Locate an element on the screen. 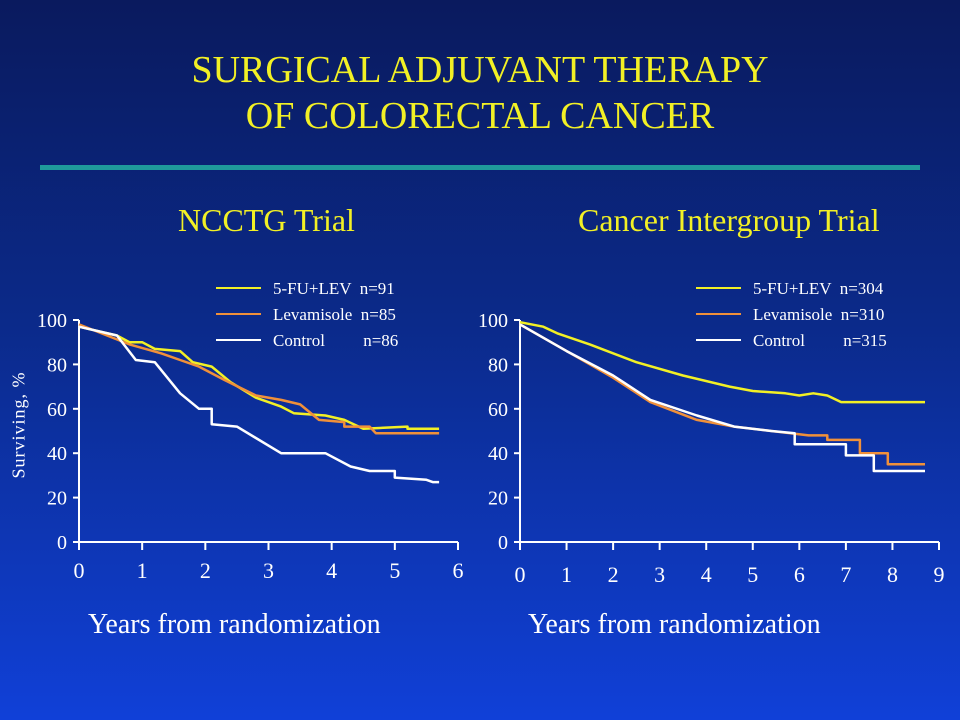  x-tick-label: 8 is located at coordinates (892, 574).